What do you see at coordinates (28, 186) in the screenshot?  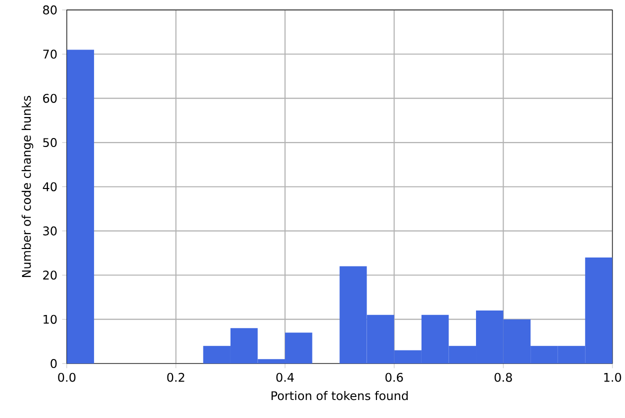 I see `y-axis-title: Number of code change hunks` at bounding box center [28, 186].